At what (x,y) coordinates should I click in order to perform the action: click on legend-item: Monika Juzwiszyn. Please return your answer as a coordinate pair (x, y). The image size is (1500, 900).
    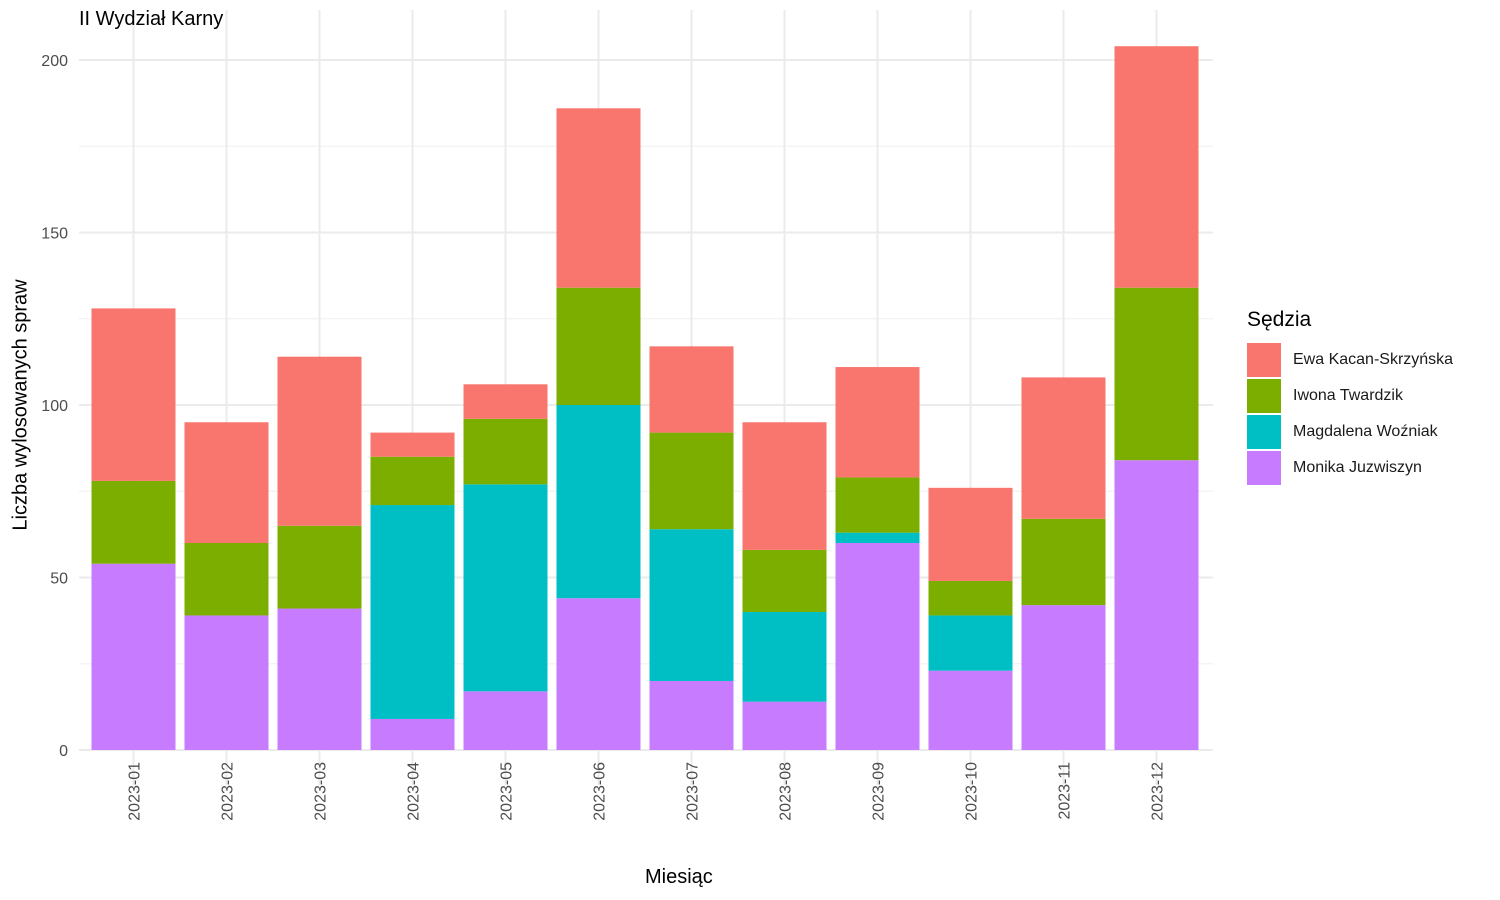
    Looking at the image, I should click on (1350, 468).